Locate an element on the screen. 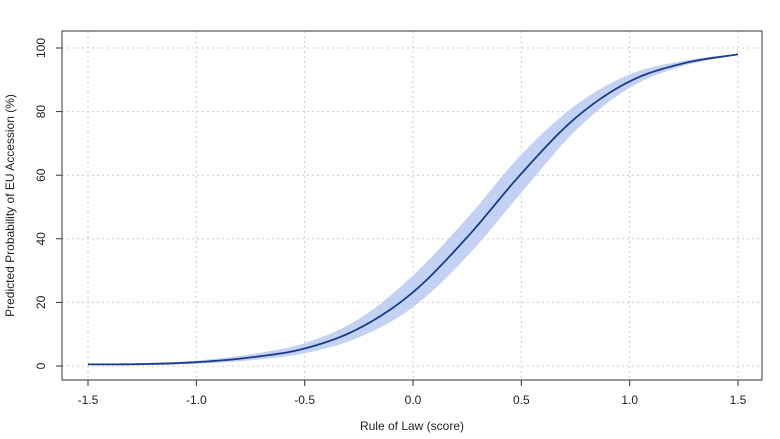  x-axis: -1.5 -1.0 -0.5 0.0 0.5 1.0 1.5 is located at coordinates (412, 393).